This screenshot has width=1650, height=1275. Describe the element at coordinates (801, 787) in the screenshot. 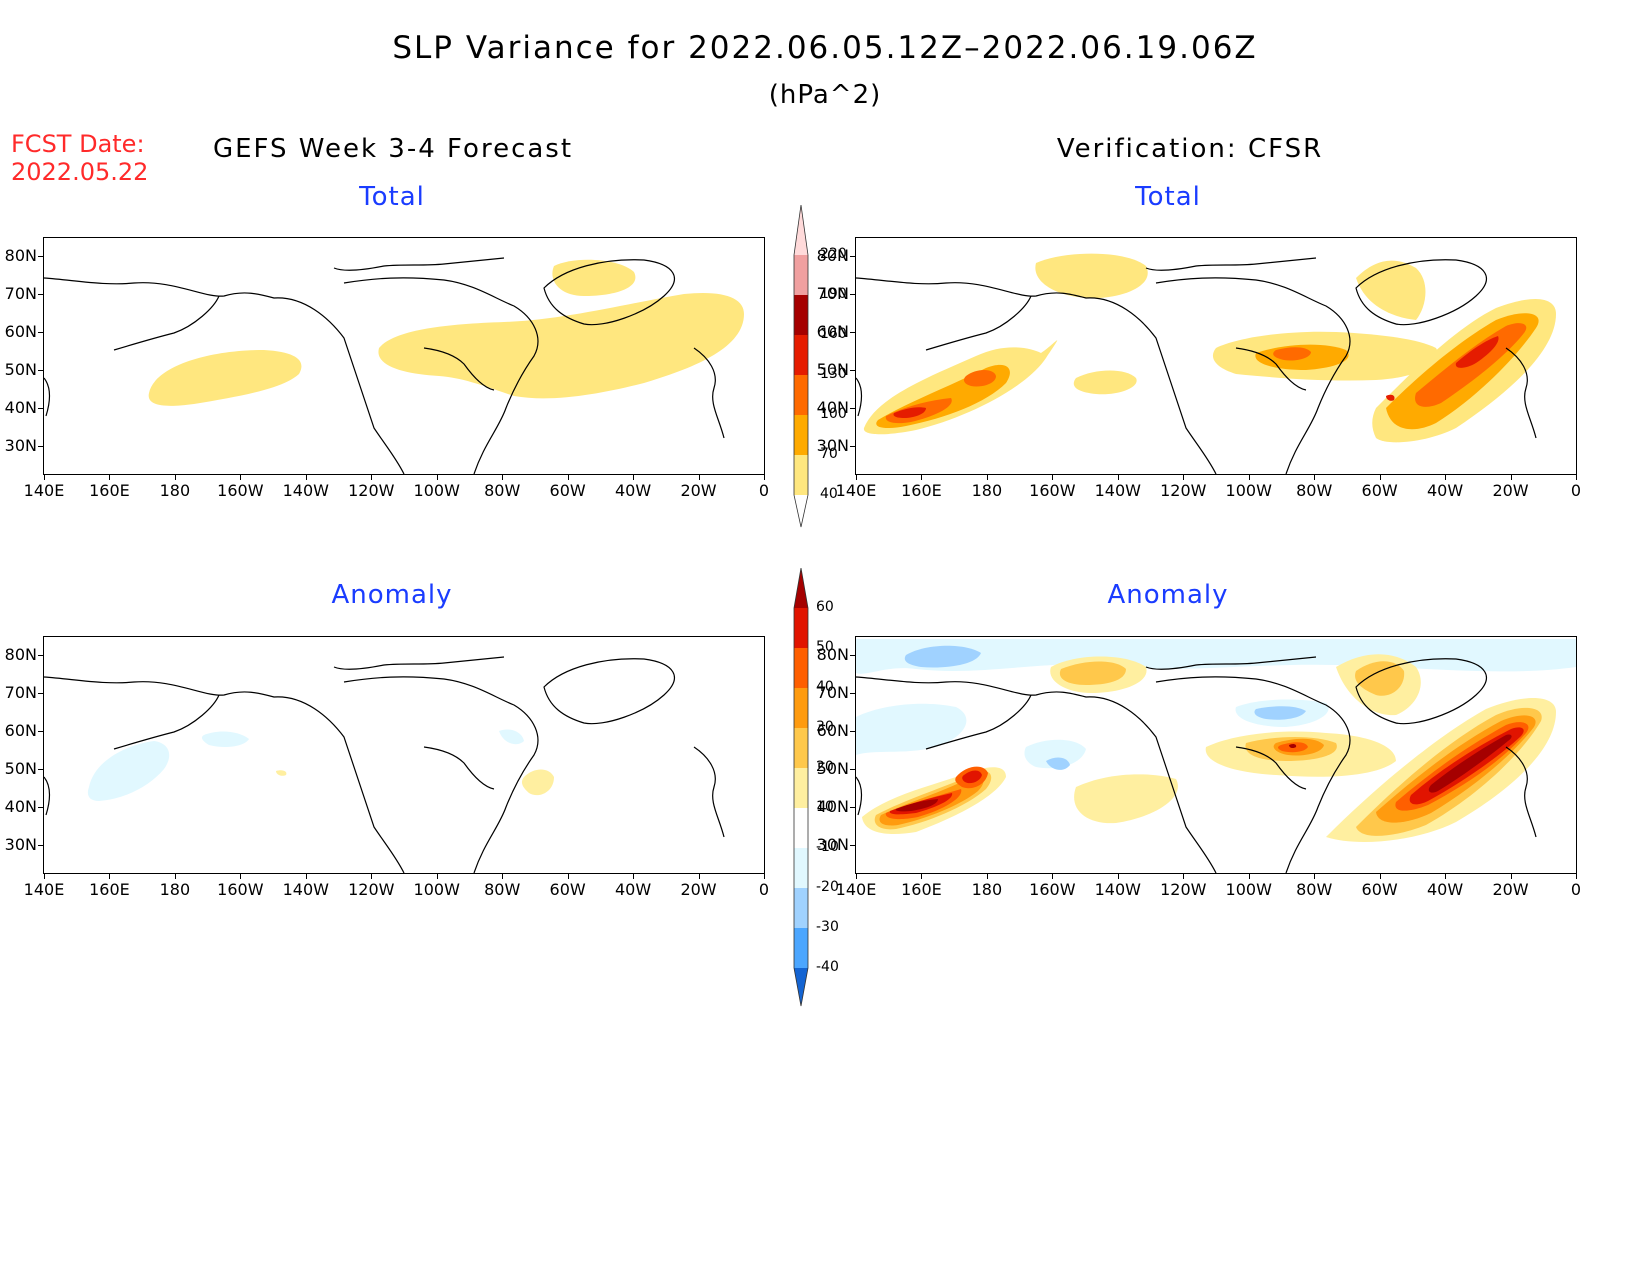

I see `colorbar-anomaly` at that location.